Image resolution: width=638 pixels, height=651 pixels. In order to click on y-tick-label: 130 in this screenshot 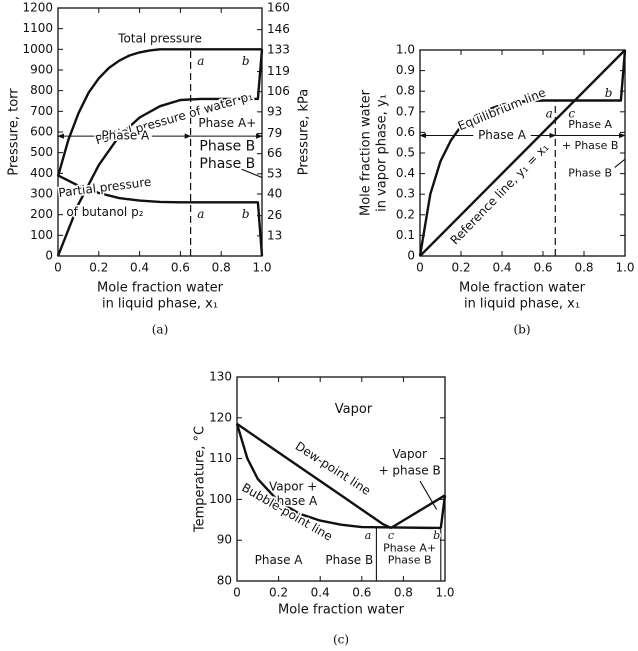, I will do `click(220, 377)`.